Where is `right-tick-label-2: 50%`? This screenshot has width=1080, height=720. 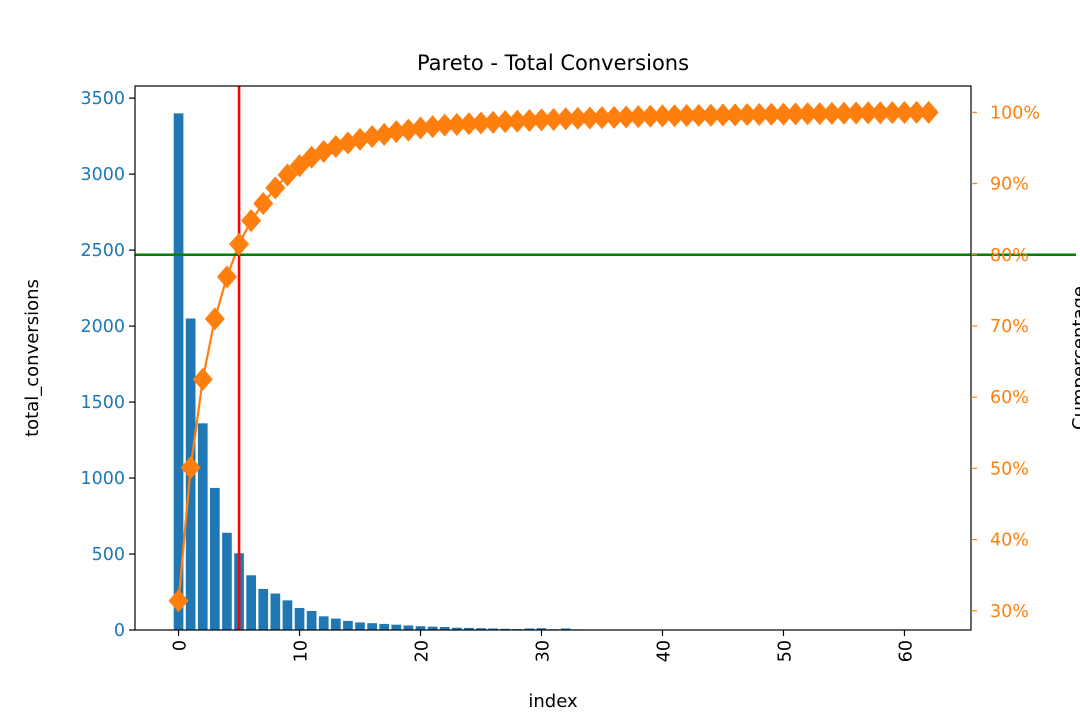 right-tick-label-2: 50% is located at coordinates (1009, 469).